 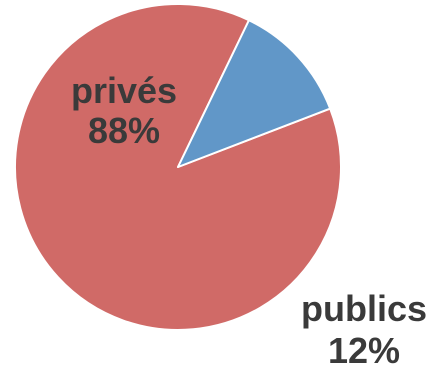 I want to click on label-publics: publics 12%, so click(x=364, y=328).